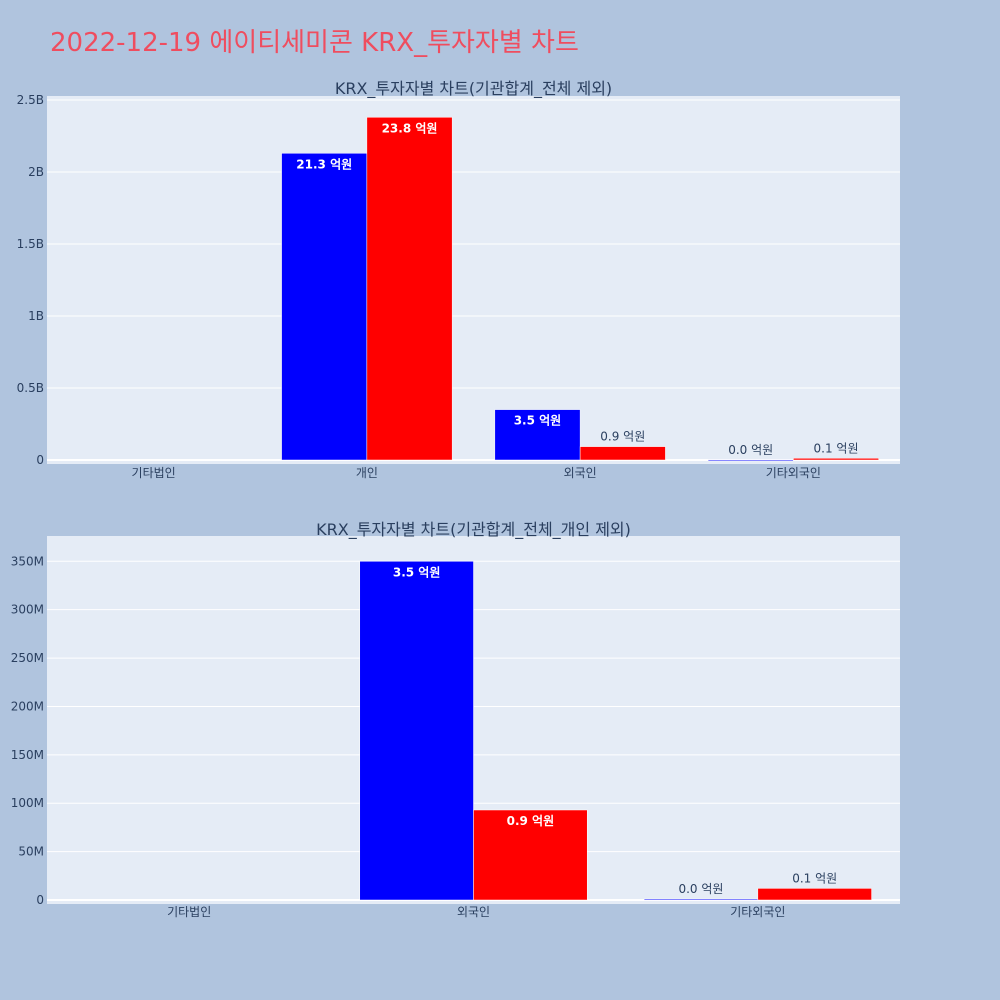 Image resolution: width=1000 pixels, height=1000 pixels. What do you see at coordinates (31, 852) in the screenshot?
I see `y-tick-label: 50M` at bounding box center [31, 852].